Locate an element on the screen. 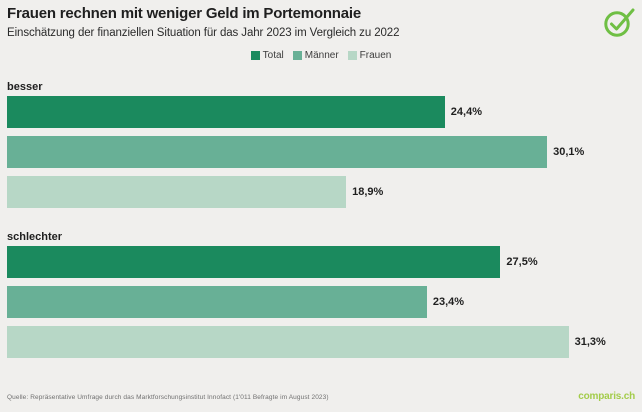 This screenshot has height=412, width=642. bar-row: 30,1% is located at coordinates (321, 152).